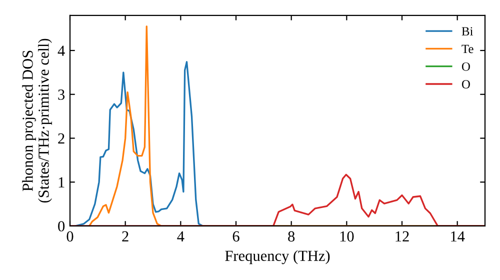  What do you see at coordinates (468, 31) in the screenshot?
I see `legend-label: Bi` at bounding box center [468, 31].